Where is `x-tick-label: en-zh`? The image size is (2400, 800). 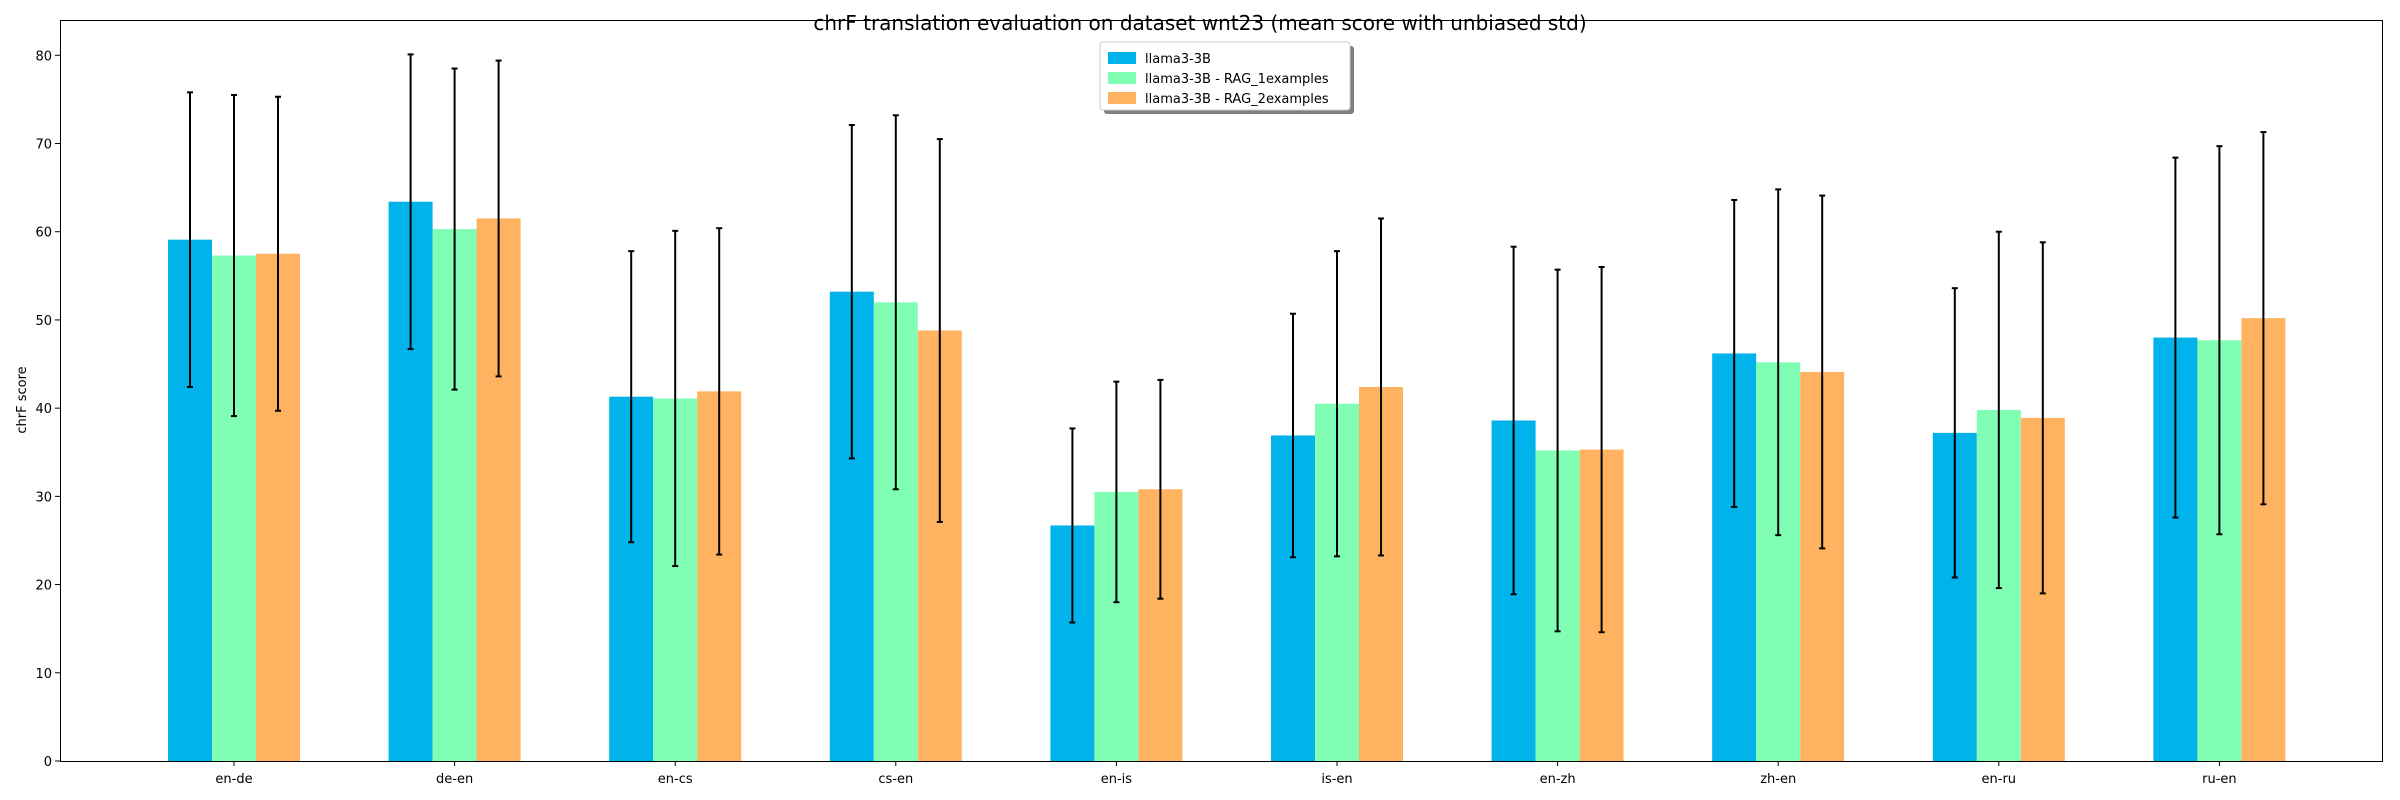
x-tick-label: en-zh is located at coordinates (1558, 779).